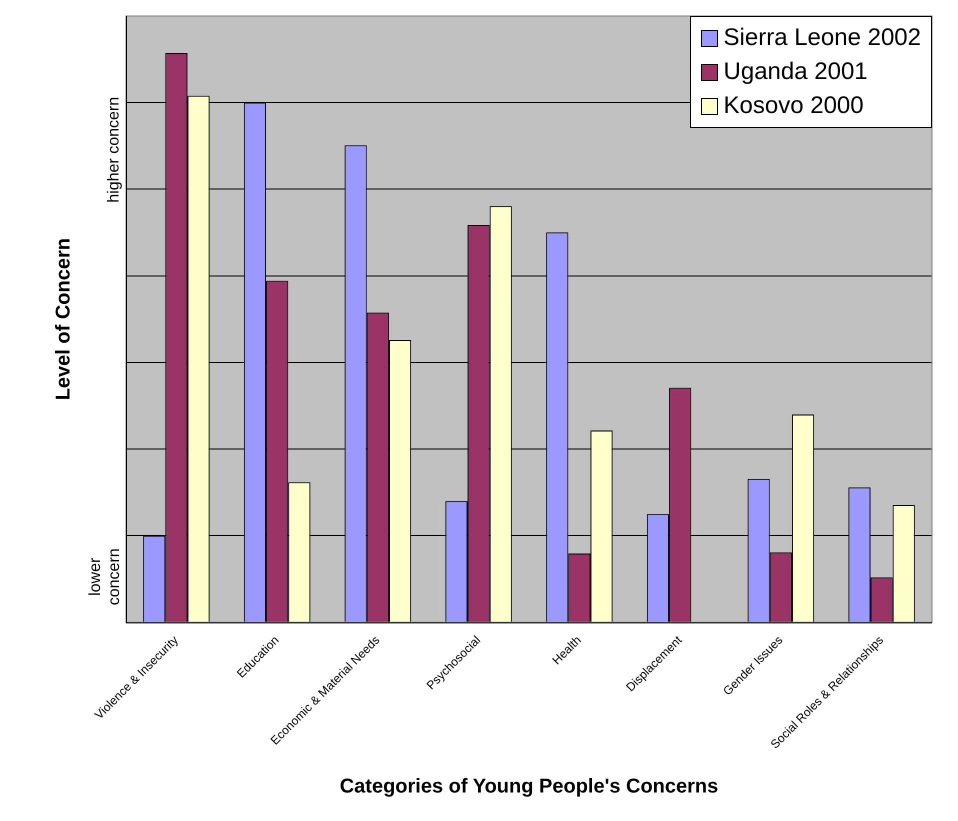 The height and width of the screenshot is (821, 958). Describe the element at coordinates (794, 106) in the screenshot. I see `legend-label: Kosovo 2000` at that location.